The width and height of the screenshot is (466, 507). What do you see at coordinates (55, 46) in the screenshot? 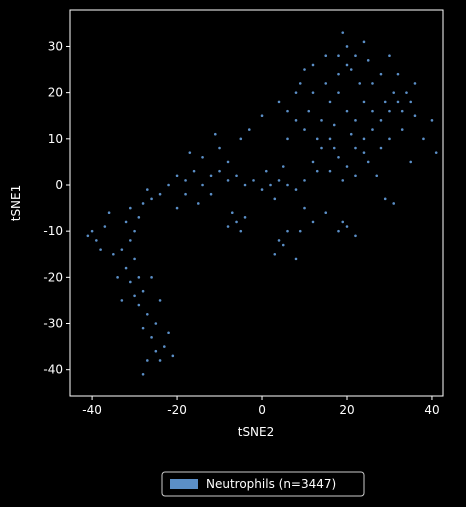
I see `y-tick-label: 30` at bounding box center [55, 46].